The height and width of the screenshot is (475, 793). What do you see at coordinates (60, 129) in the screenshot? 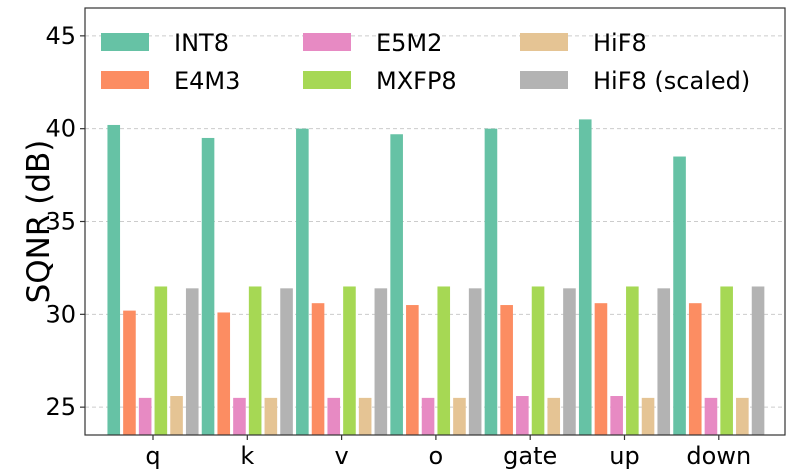
I see `y-tick-label: 40` at bounding box center [60, 129].